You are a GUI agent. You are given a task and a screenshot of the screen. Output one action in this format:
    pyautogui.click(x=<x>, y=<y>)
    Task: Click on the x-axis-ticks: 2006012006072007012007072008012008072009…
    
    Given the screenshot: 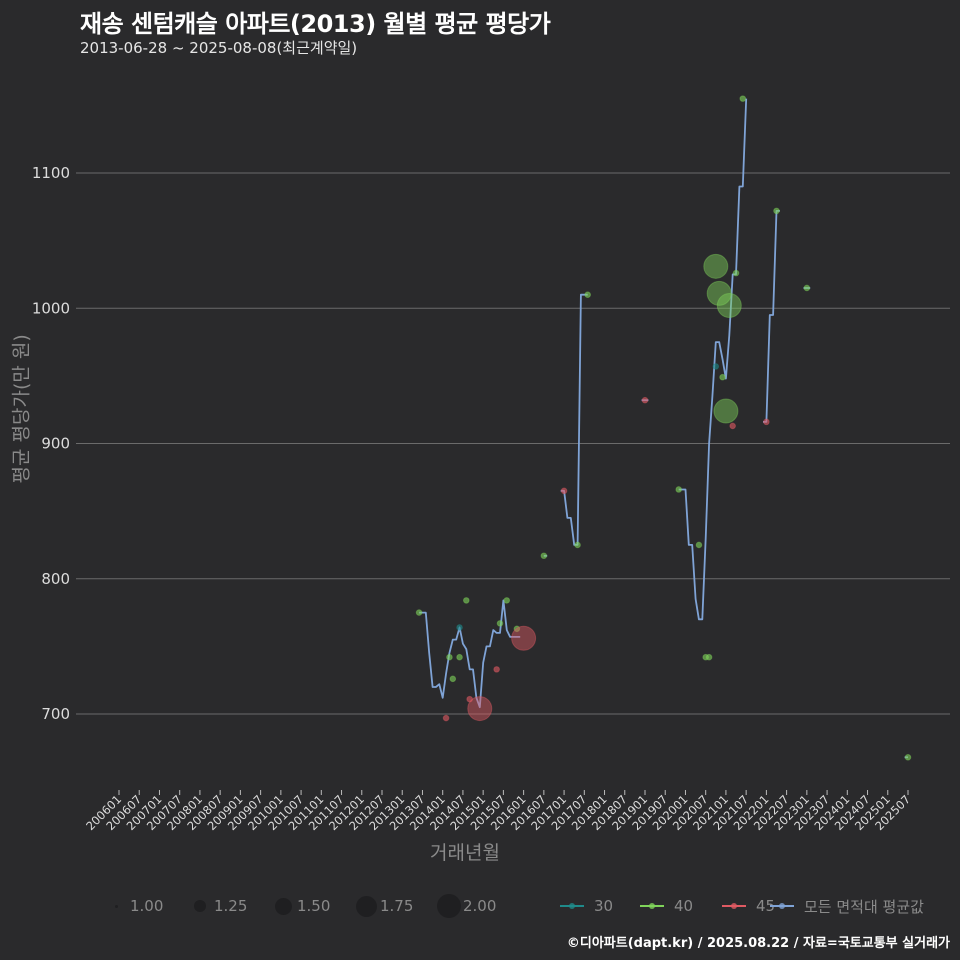 What is the action you would take?
    pyautogui.click(x=498, y=811)
    